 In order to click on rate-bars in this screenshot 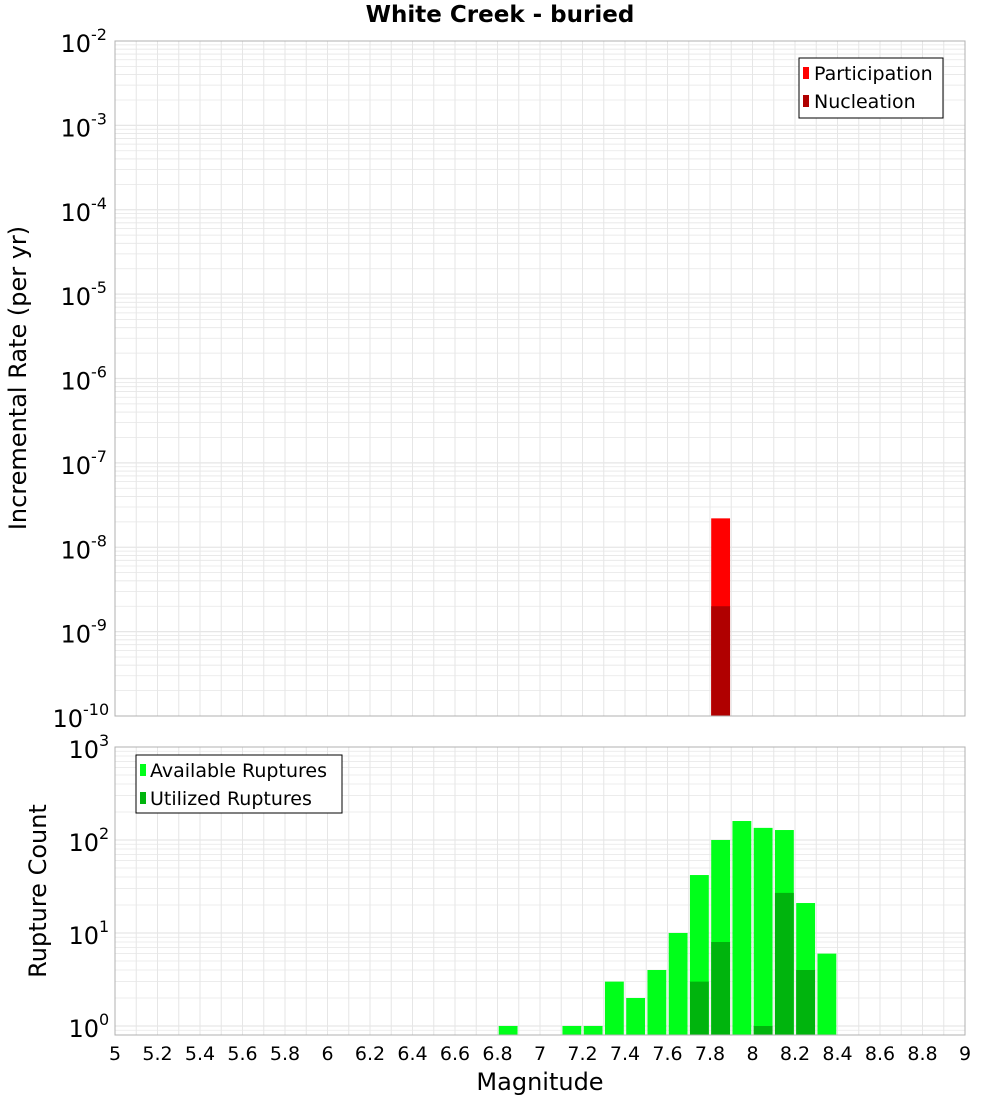, I will do `click(721, 617)`.